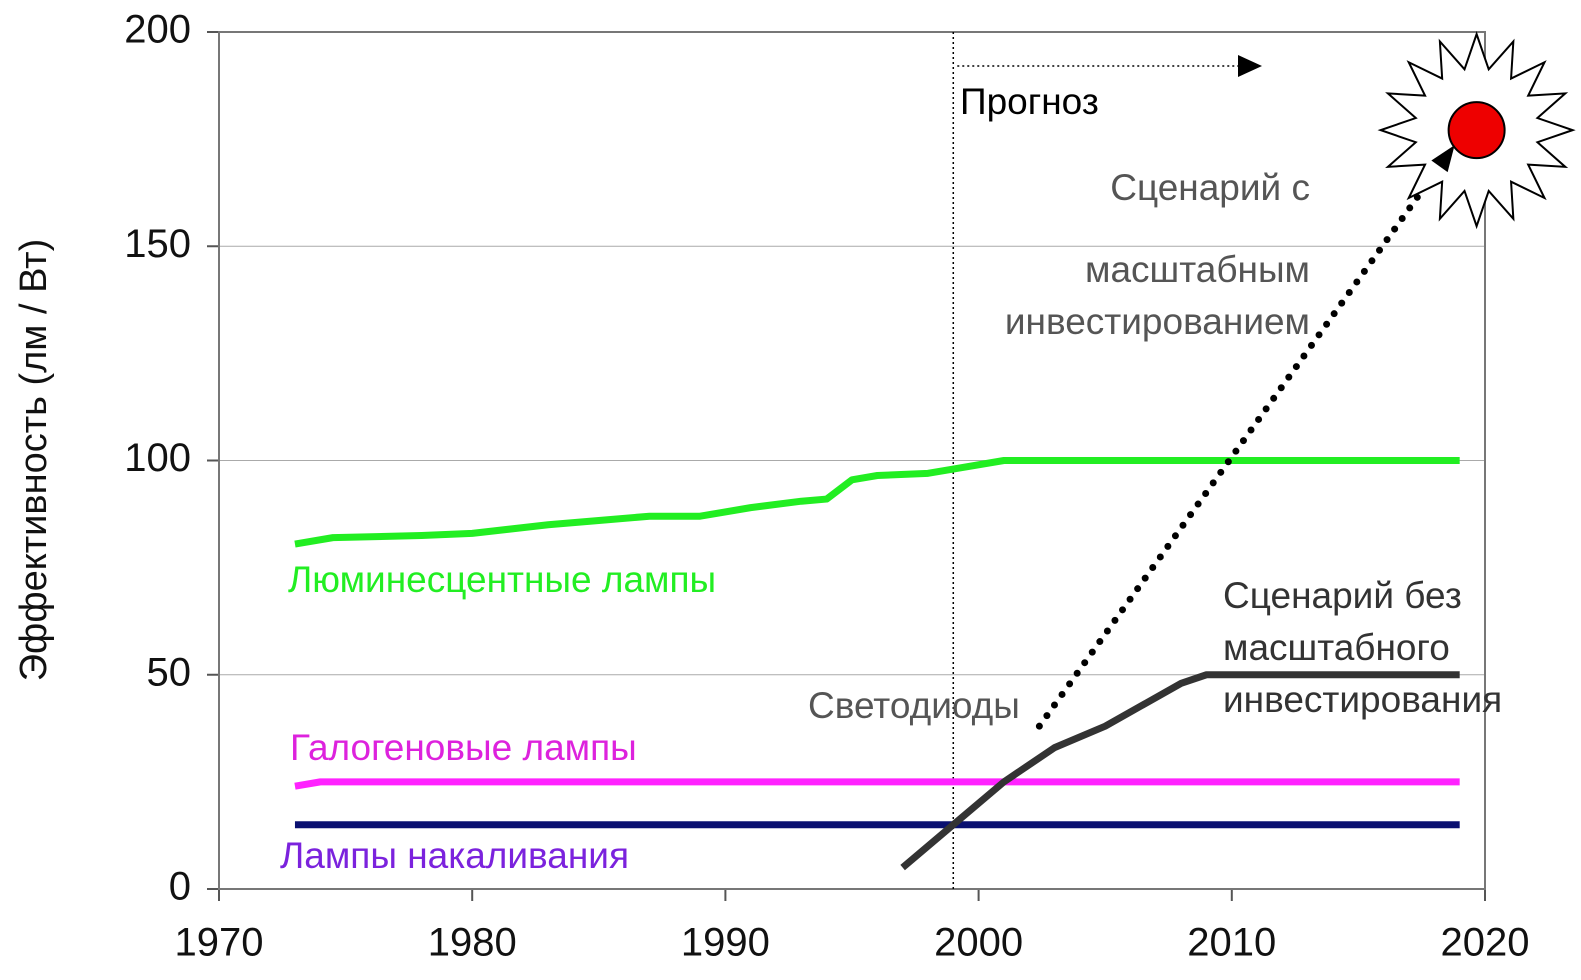 The image size is (1581, 980). Describe the element at coordinates (157, 458) in the screenshot. I see `y-tick-label: 100` at that location.